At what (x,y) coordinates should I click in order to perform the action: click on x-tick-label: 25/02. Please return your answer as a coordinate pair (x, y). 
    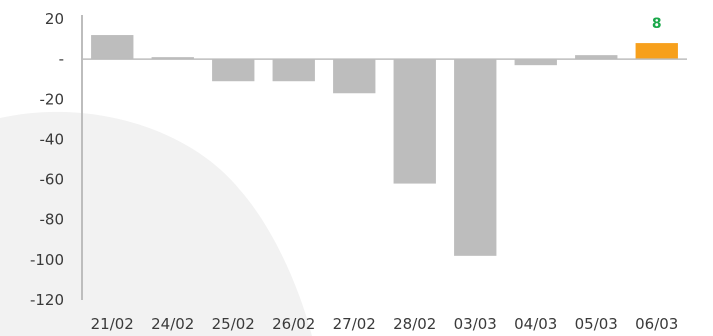
    Looking at the image, I should click on (233, 324).